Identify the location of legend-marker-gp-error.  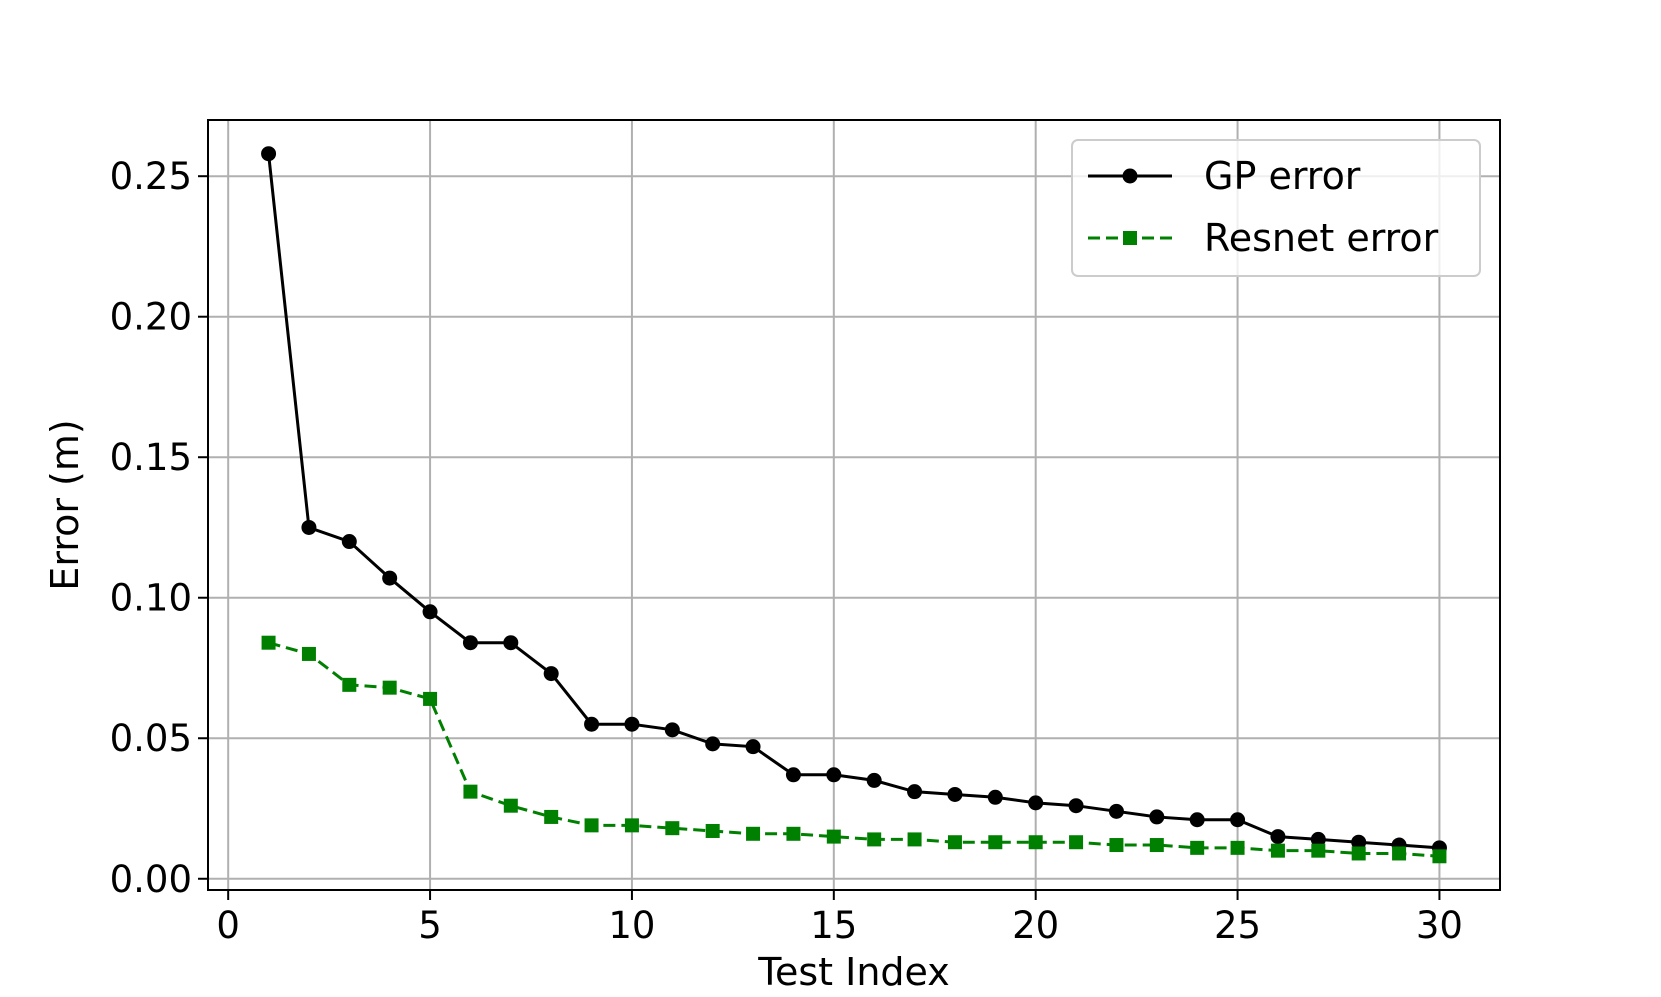
(1130, 176).